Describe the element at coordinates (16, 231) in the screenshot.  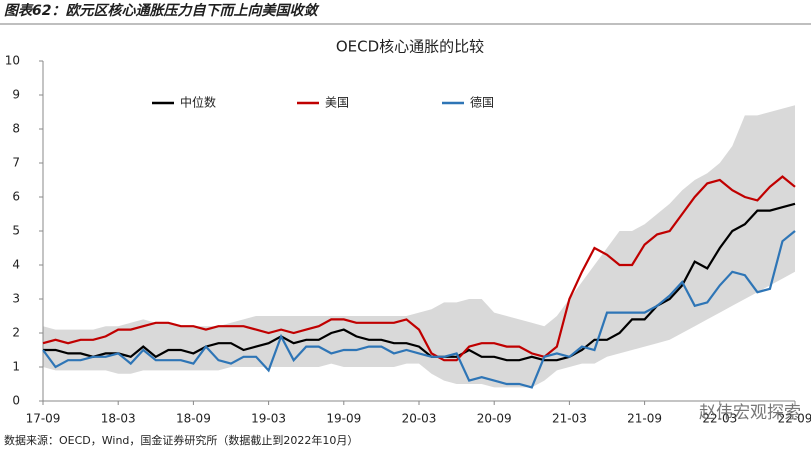
I see `y-tick-label: 5` at that location.